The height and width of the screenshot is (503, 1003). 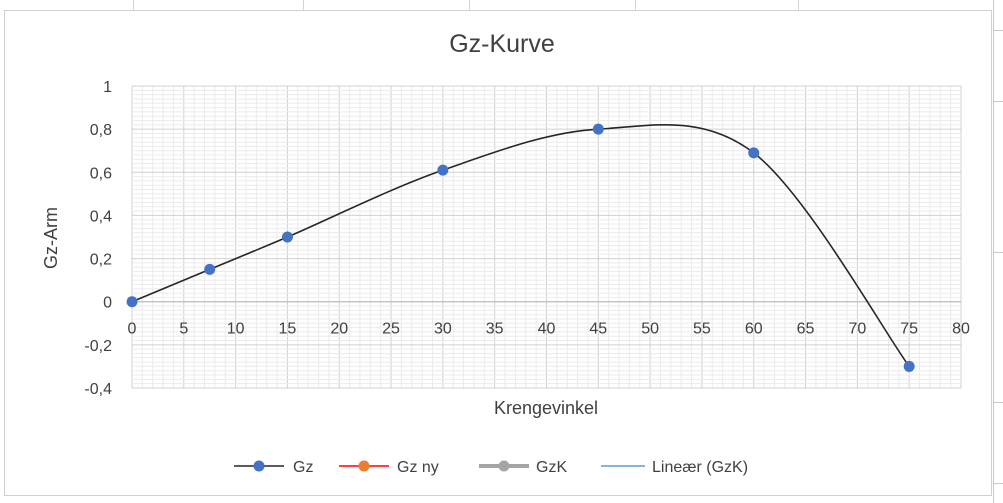 I want to click on legend-label: Gz, so click(x=303, y=467).